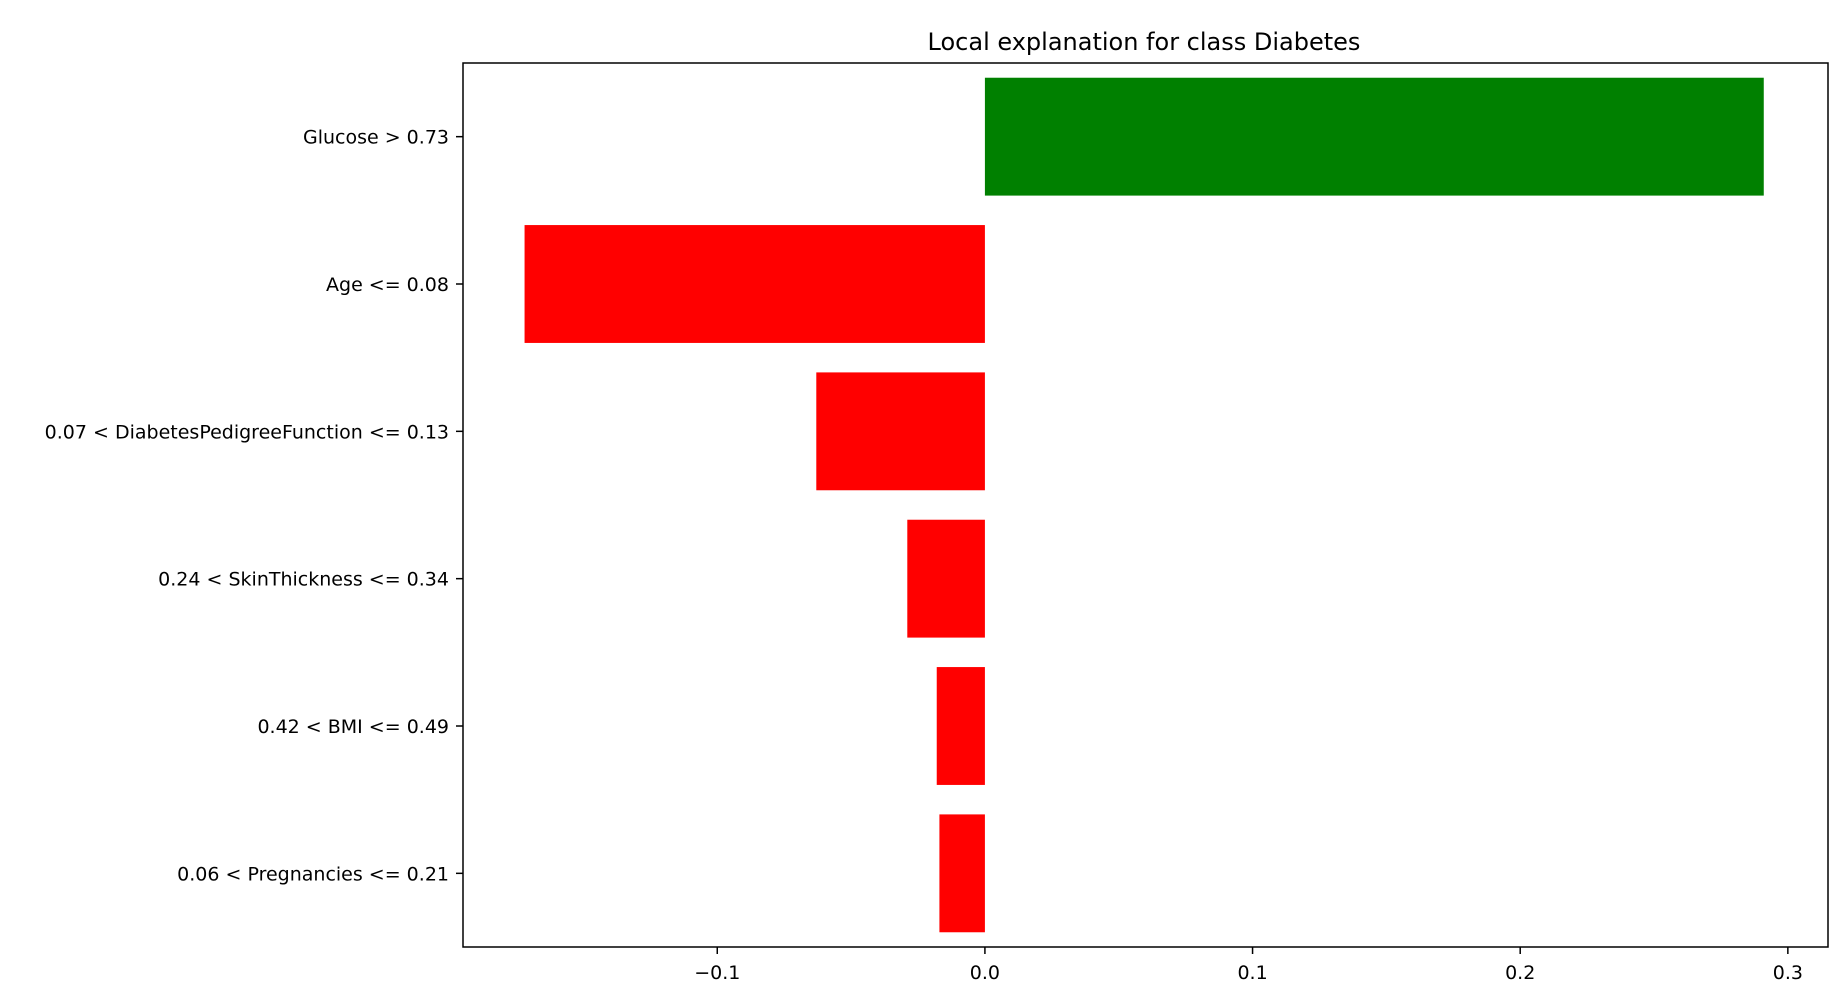 The image size is (1844, 996). I want to click on y-tick-label-3: 0.24 < SkinThickness <= 0.34, so click(303, 580).